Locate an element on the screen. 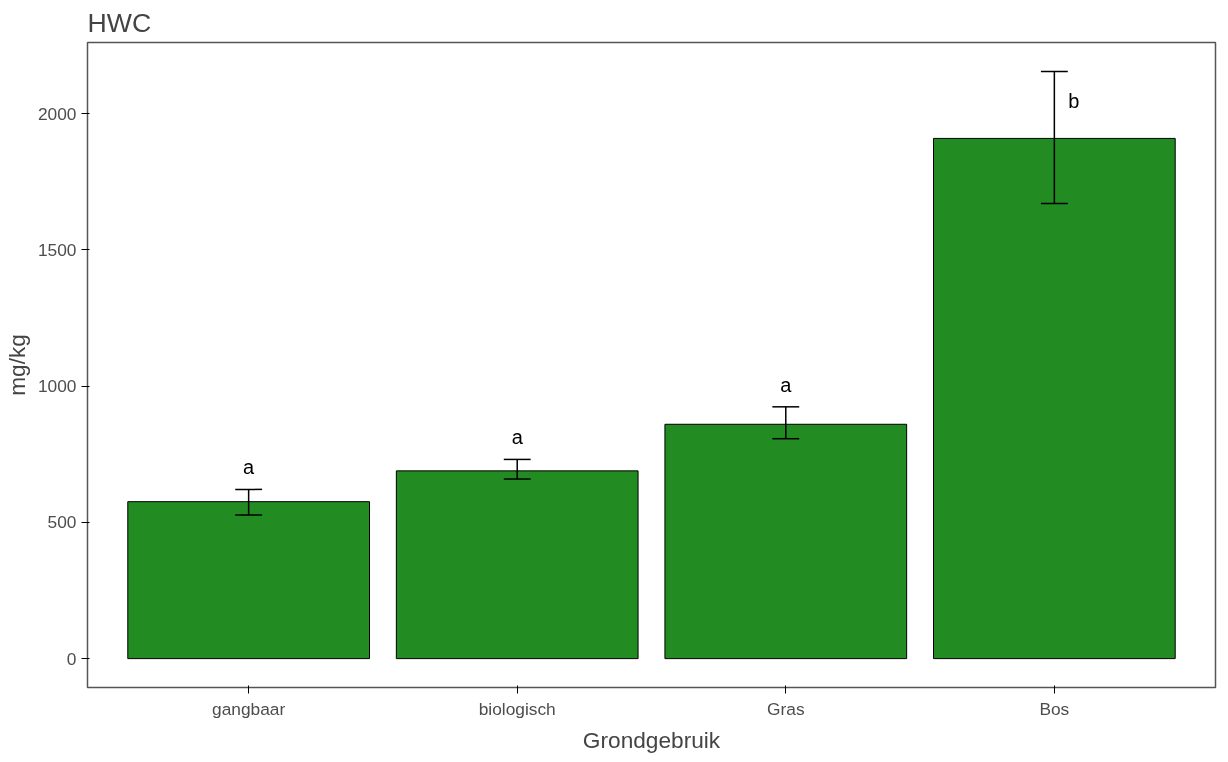 The image size is (1228, 762). x-tick-label: Bos is located at coordinates (1054, 708).